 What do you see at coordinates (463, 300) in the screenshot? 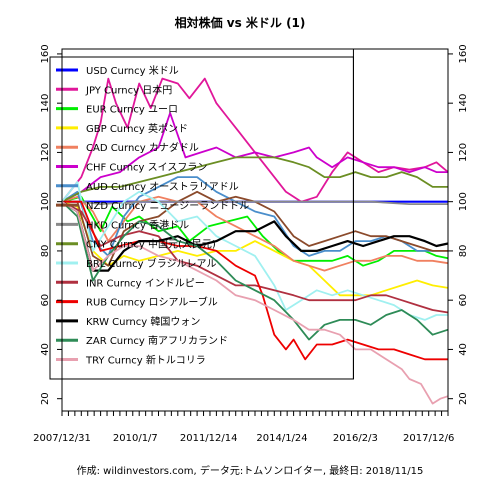
I see `y-tick-label-right: 60` at bounding box center [463, 300].